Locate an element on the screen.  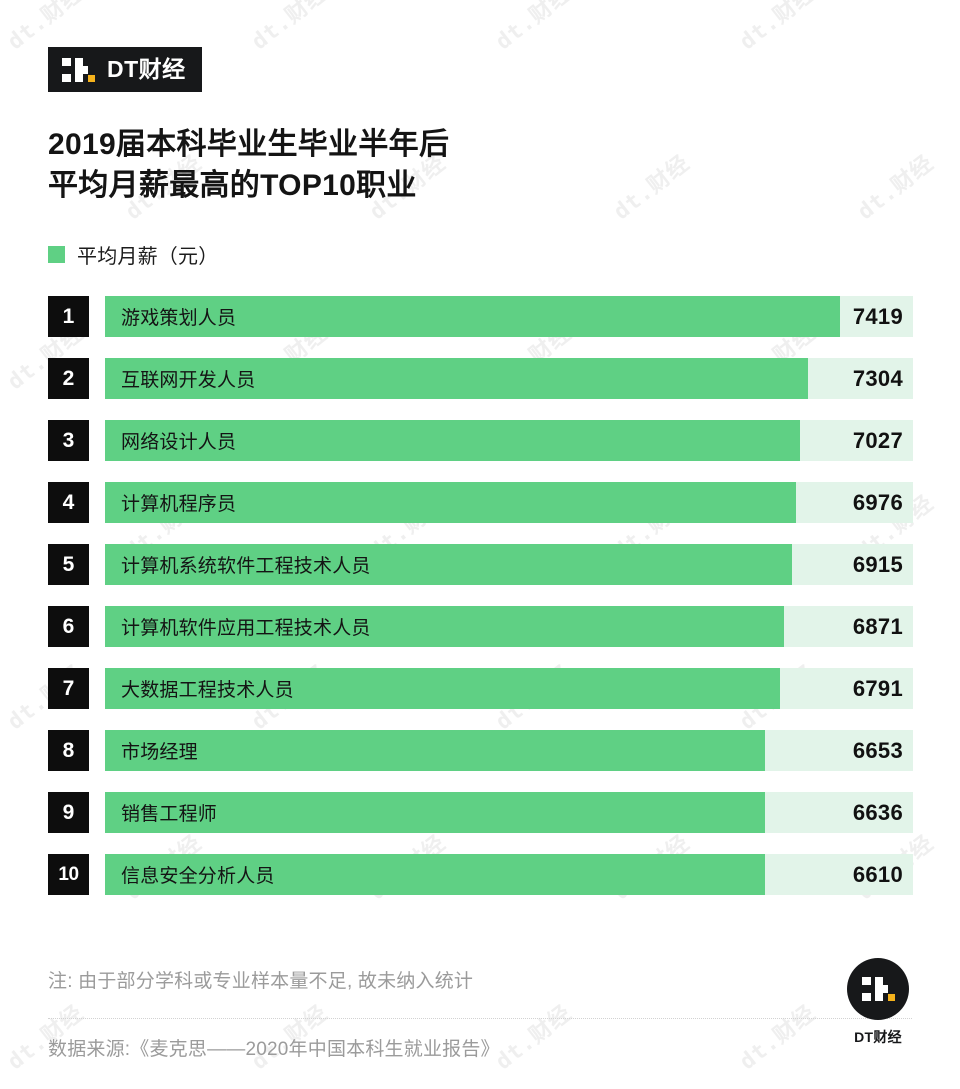
rank-badge: 4 is located at coordinates (68, 502).